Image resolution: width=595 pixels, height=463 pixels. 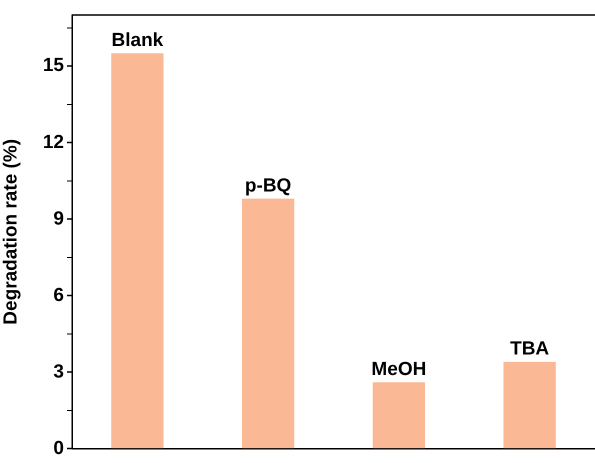 I want to click on y-tick-label: 12, so click(x=53, y=142).